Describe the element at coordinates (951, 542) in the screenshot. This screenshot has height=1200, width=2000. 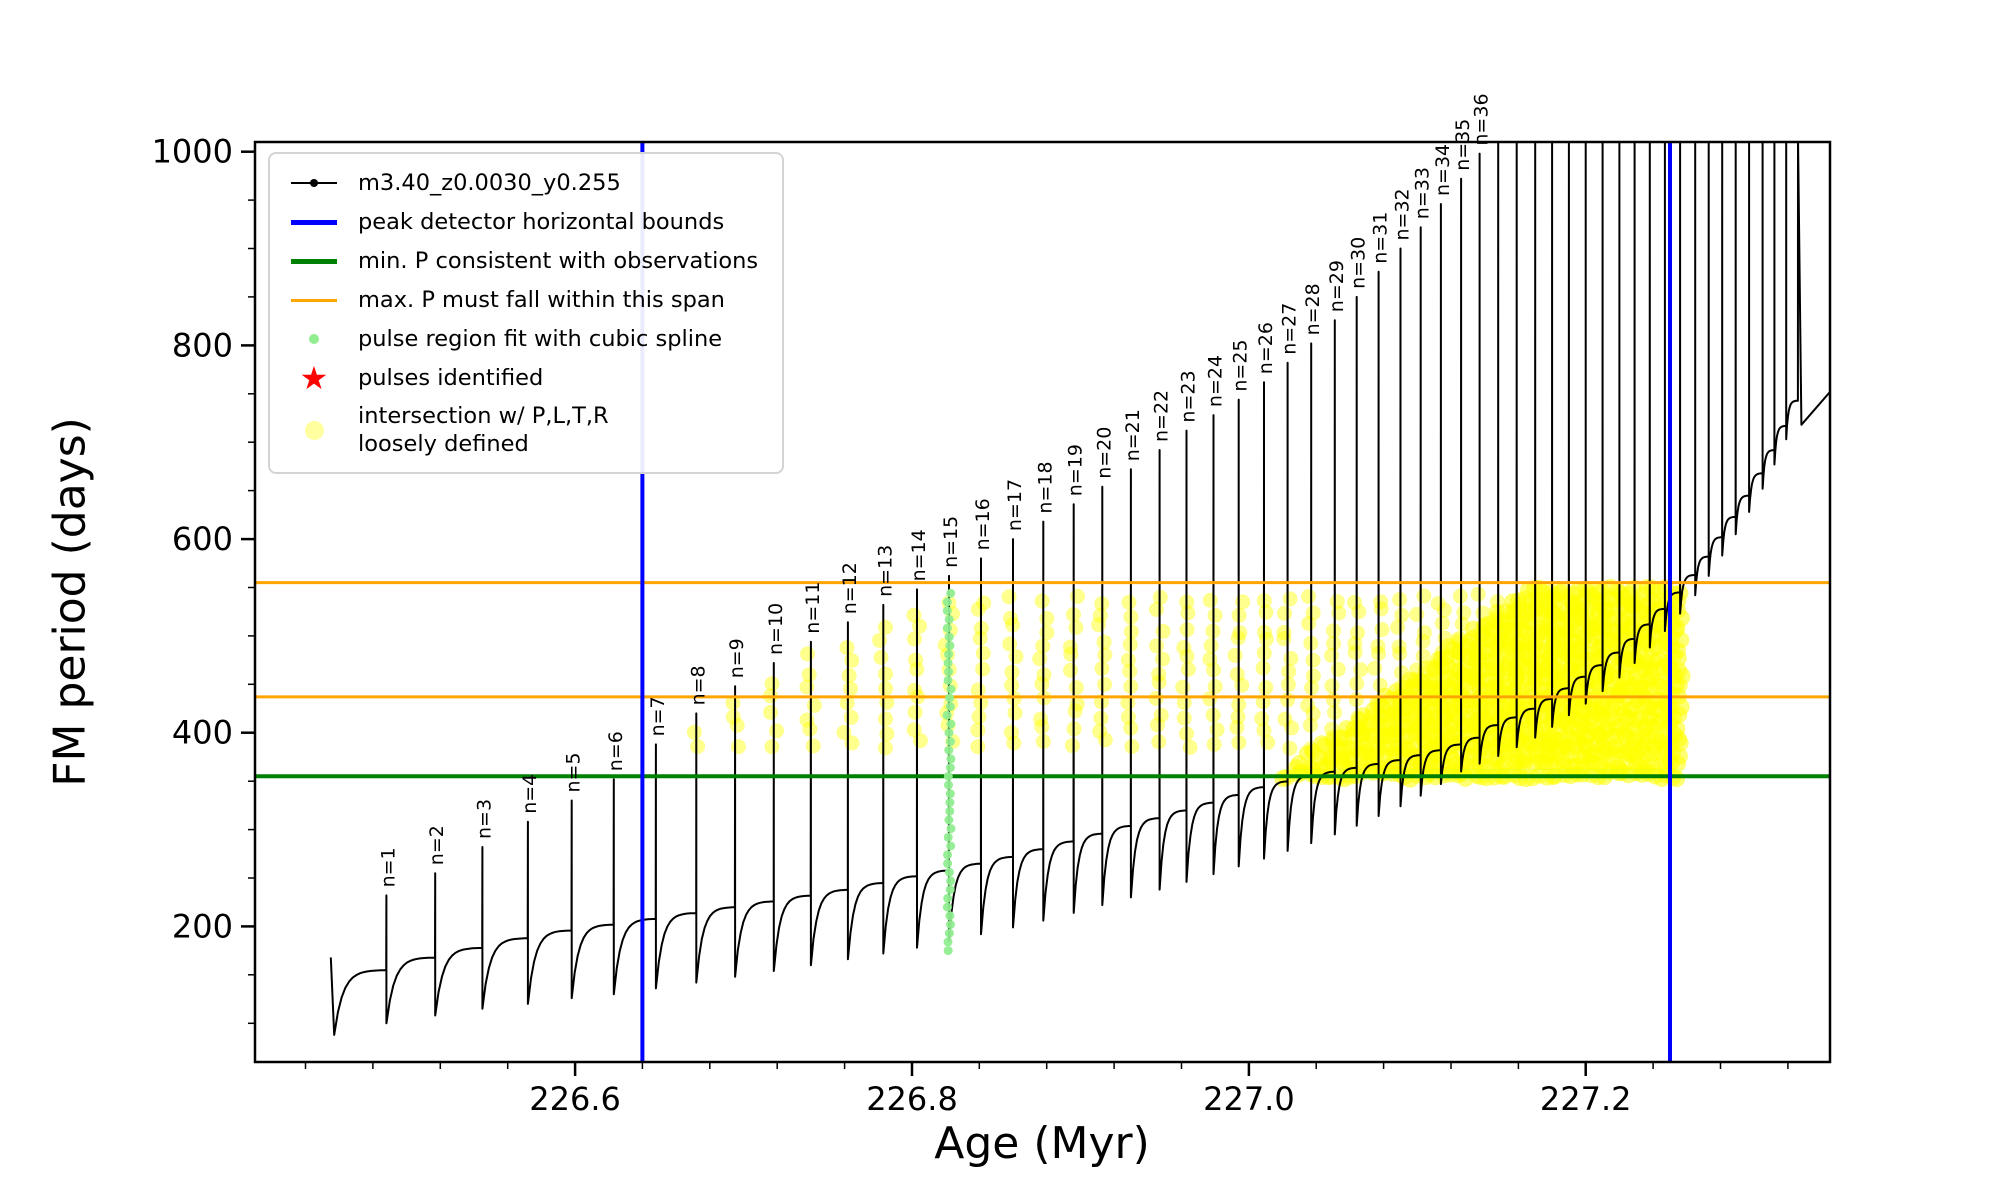
I see `pulse-label-n15: n=15` at that location.